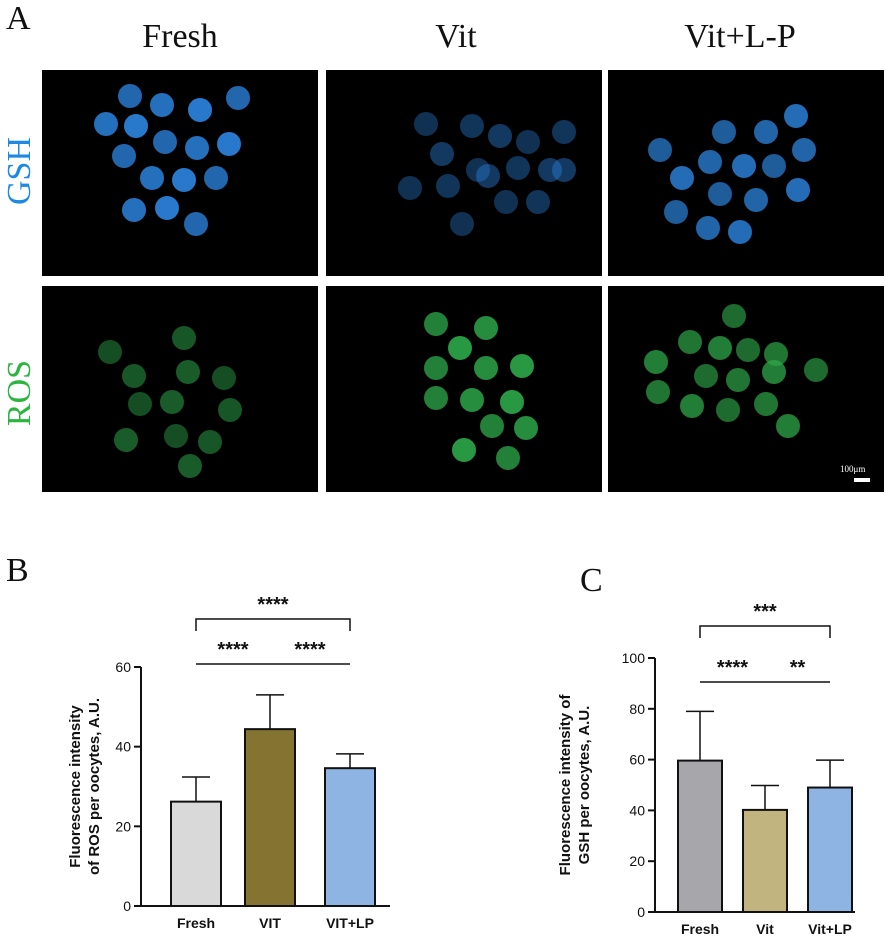 The image size is (886, 947). What do you see at coordinates (798, 668) in the screenshot?
I see `significance-label: **` at bounding box center [798, 668].